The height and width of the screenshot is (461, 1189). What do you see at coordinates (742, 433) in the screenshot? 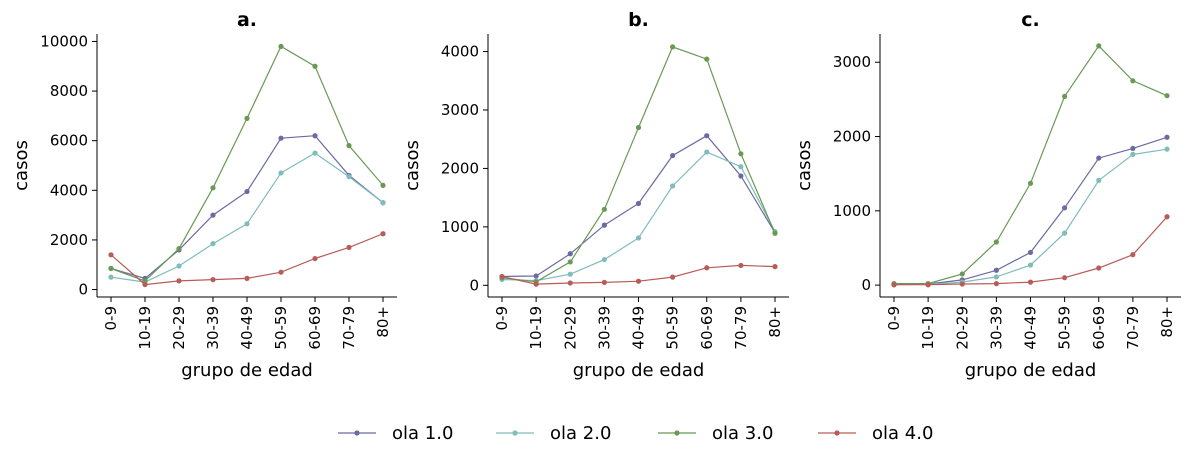
I see `legend-label: ola 3.0` at bounding box center [742, 433].